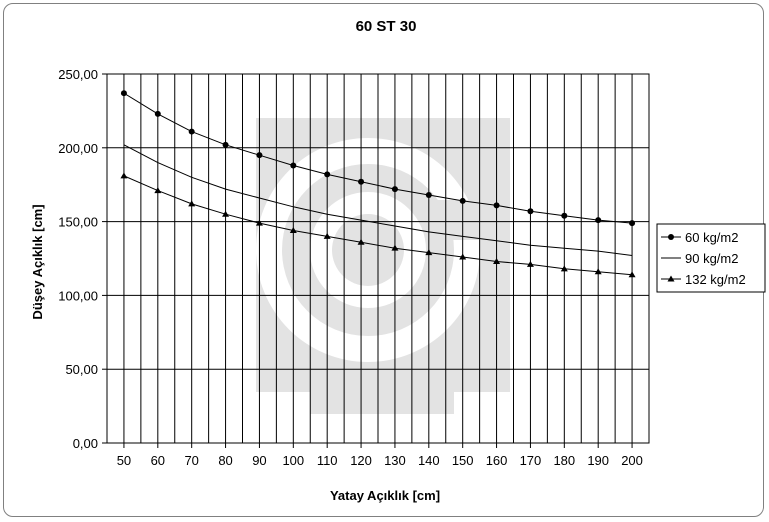 This screenshot has height=522, width=769. Describe the element at coordinates (463, 460) in the screenshot. I see `x-tick-label: 150` at that location.